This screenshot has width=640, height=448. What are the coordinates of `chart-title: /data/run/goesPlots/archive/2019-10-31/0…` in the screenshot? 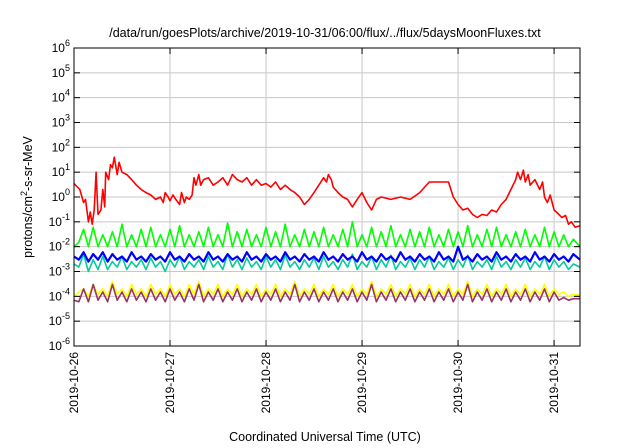 It's located at (325, 33).